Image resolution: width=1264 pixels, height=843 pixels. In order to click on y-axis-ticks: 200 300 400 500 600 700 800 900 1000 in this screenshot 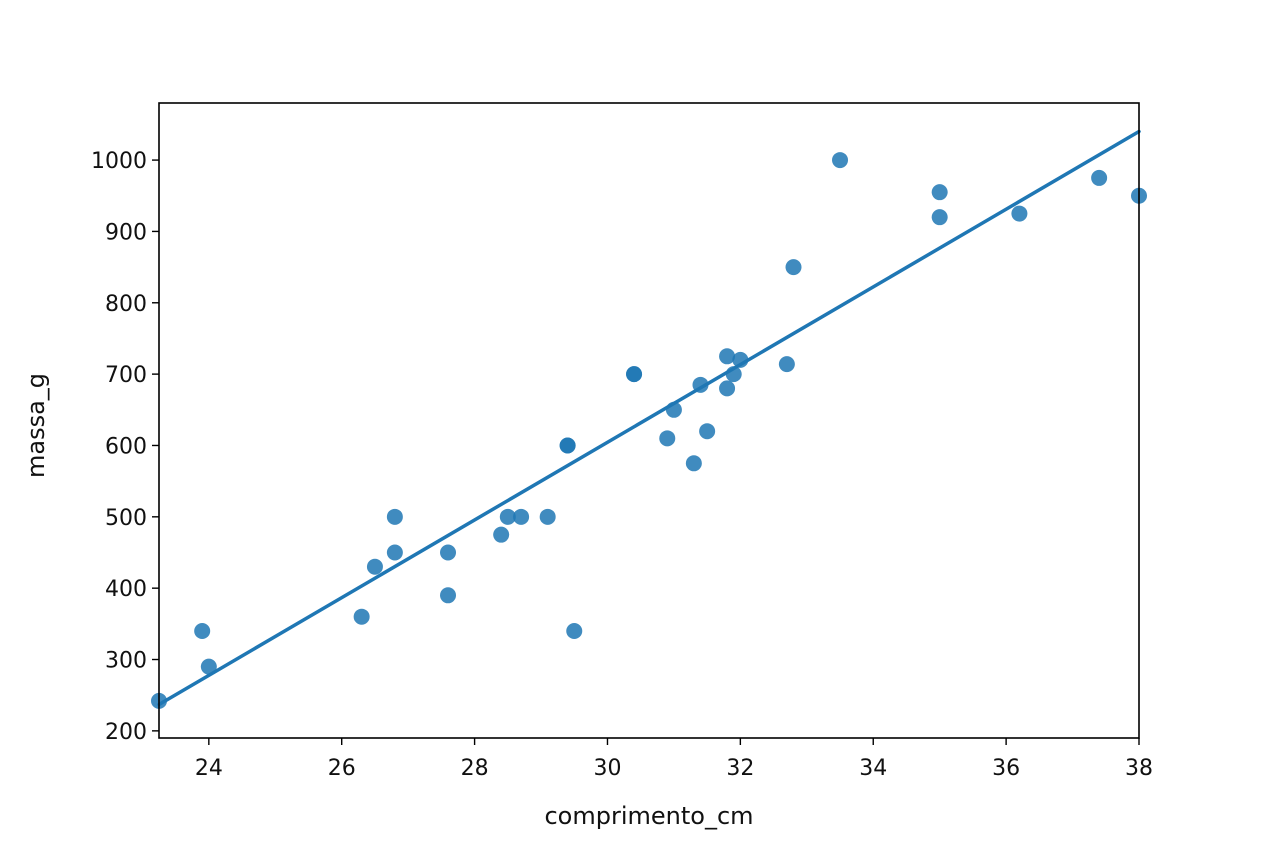, I will do `click(125, 447)`.